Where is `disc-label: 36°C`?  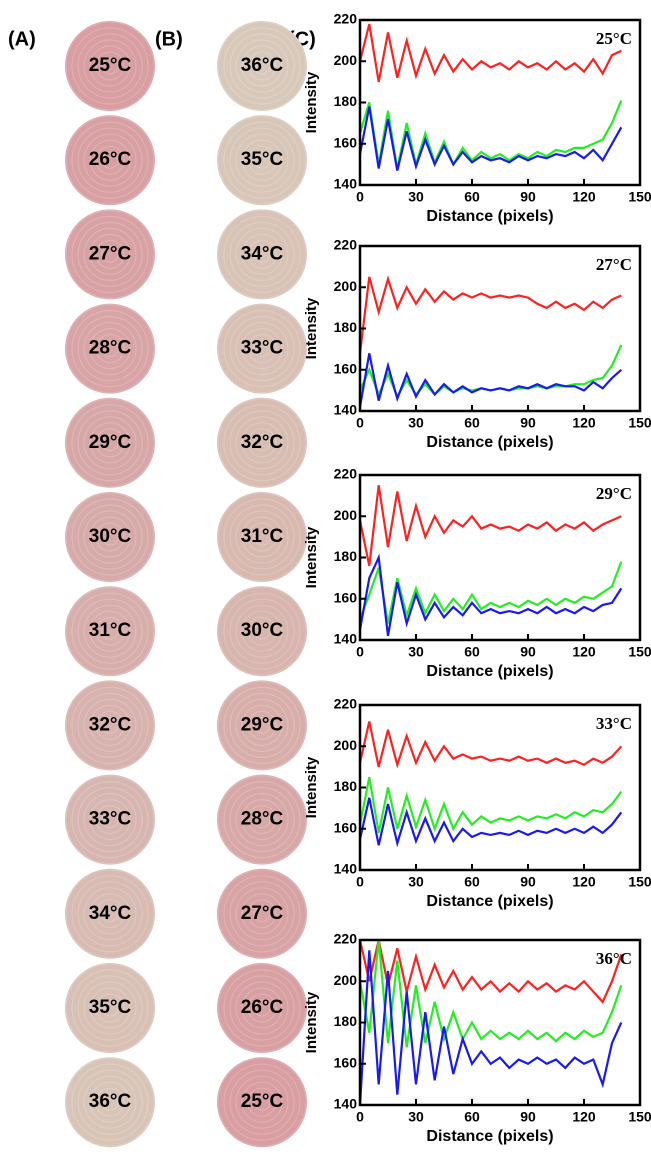
disc-label: 36°C is located at coordinates (262, 65).